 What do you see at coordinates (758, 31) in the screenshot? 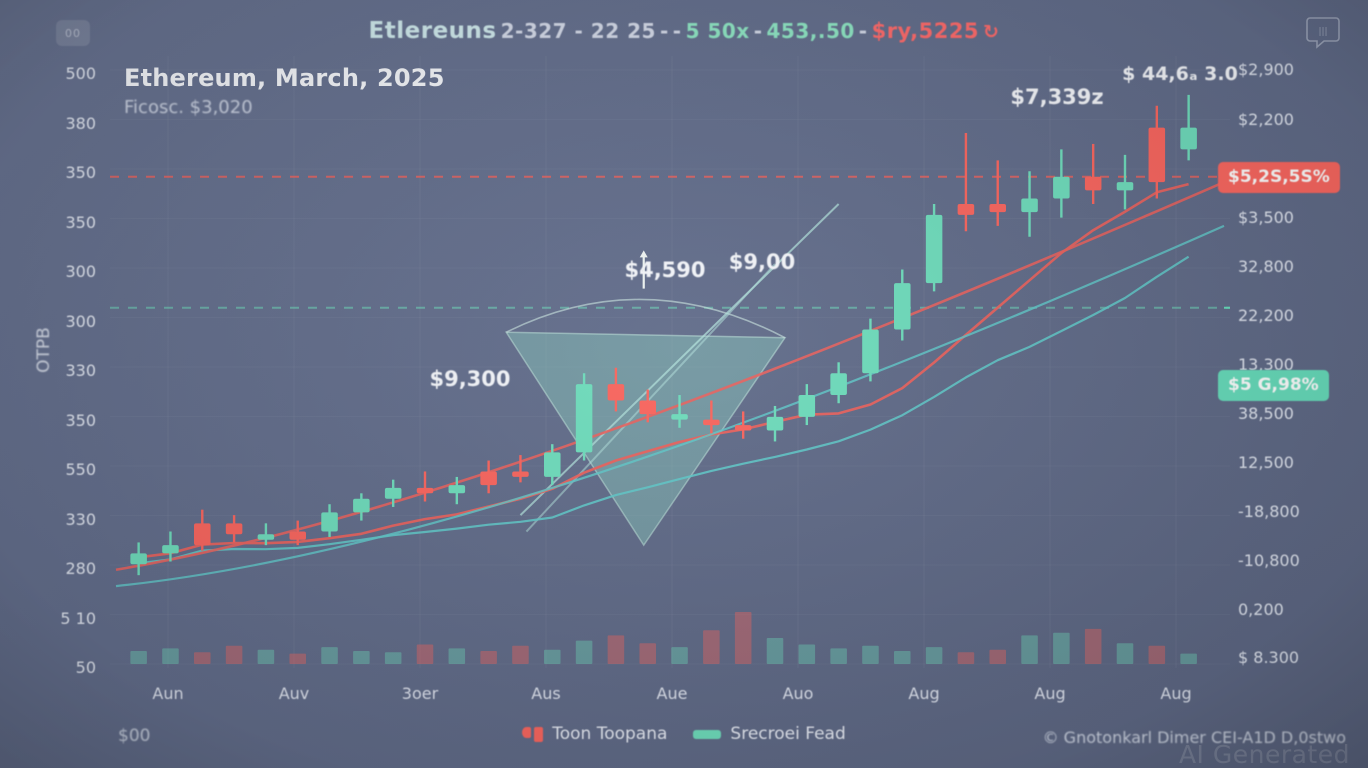
I see `ticker-sep-3: -` at bounding box center [758, 31].